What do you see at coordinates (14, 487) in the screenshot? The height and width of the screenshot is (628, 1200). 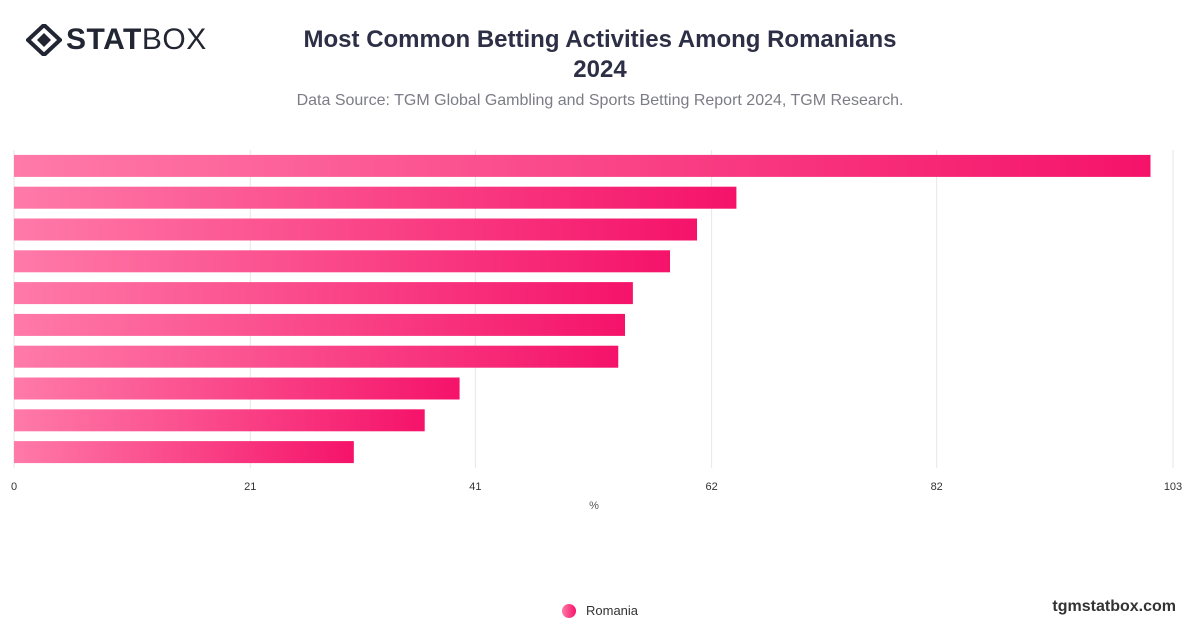 I see `x-tick-label: 0` at bounding box center [14, 487].